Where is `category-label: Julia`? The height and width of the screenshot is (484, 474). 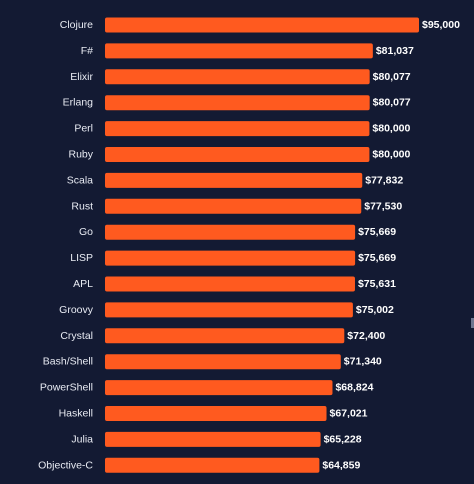
category-label: Julia is located at coordinates (82, 439).